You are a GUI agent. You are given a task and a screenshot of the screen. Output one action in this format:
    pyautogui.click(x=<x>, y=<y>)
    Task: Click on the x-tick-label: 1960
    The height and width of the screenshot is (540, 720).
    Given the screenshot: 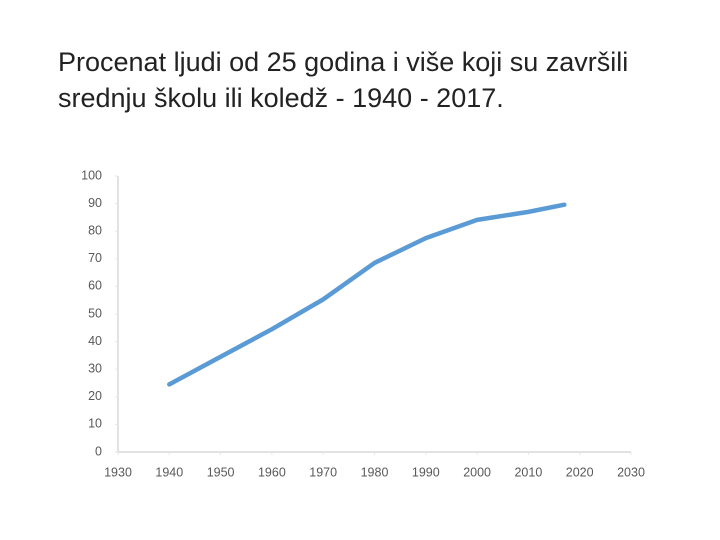 What is the action you would take?
    pyautogui.click(x=272, y=472)
    